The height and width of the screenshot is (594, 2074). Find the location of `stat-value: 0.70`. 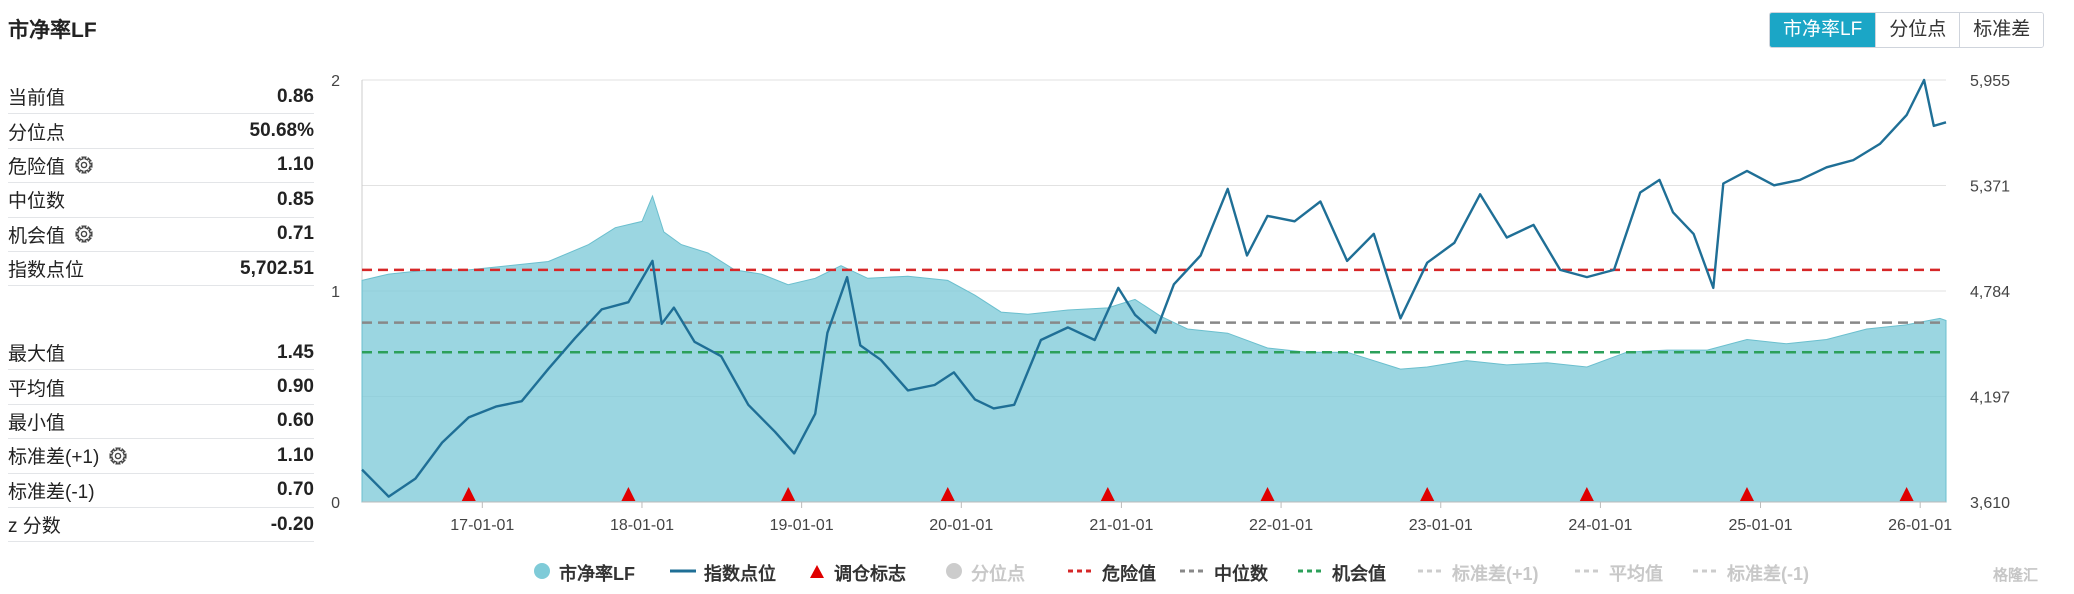

stat-value: 0.70 is located at coordinates (295, 490).